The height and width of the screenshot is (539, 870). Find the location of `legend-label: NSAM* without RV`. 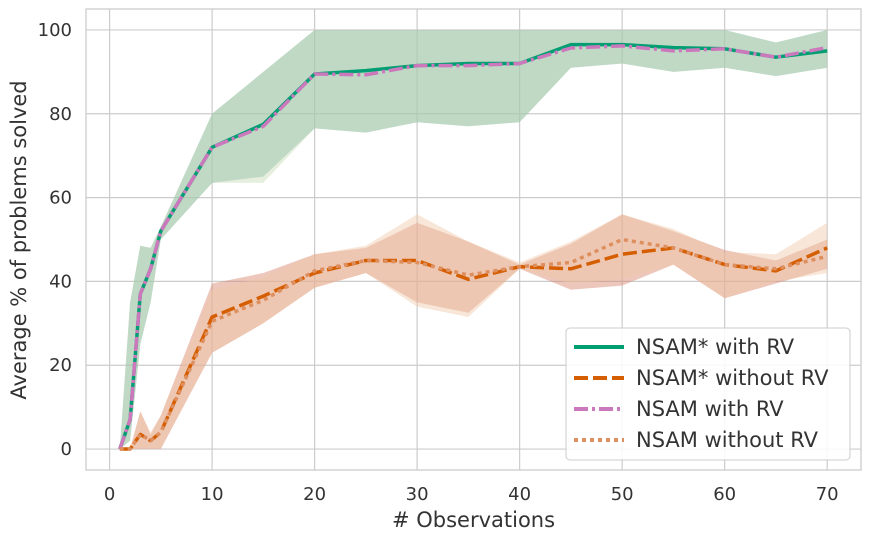

legend-label: NSAM* without RV is located at coordinates (732, 378).